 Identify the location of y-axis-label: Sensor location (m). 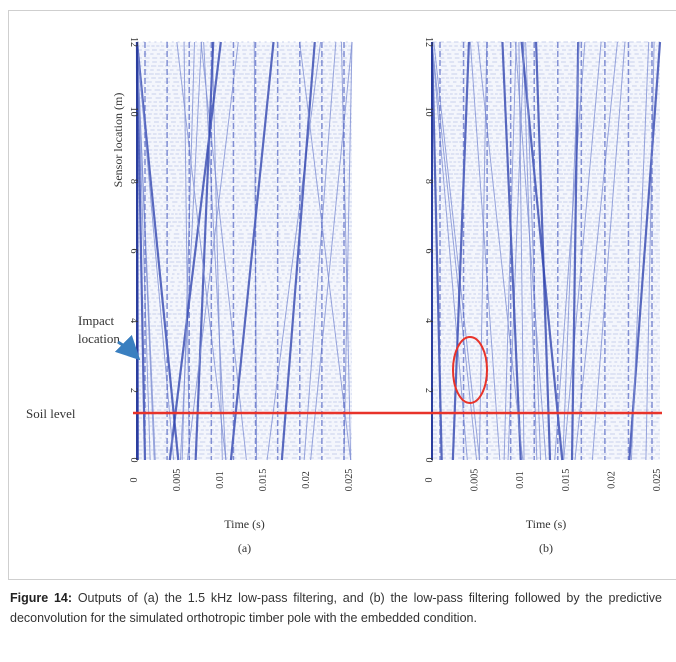
(118, 140).